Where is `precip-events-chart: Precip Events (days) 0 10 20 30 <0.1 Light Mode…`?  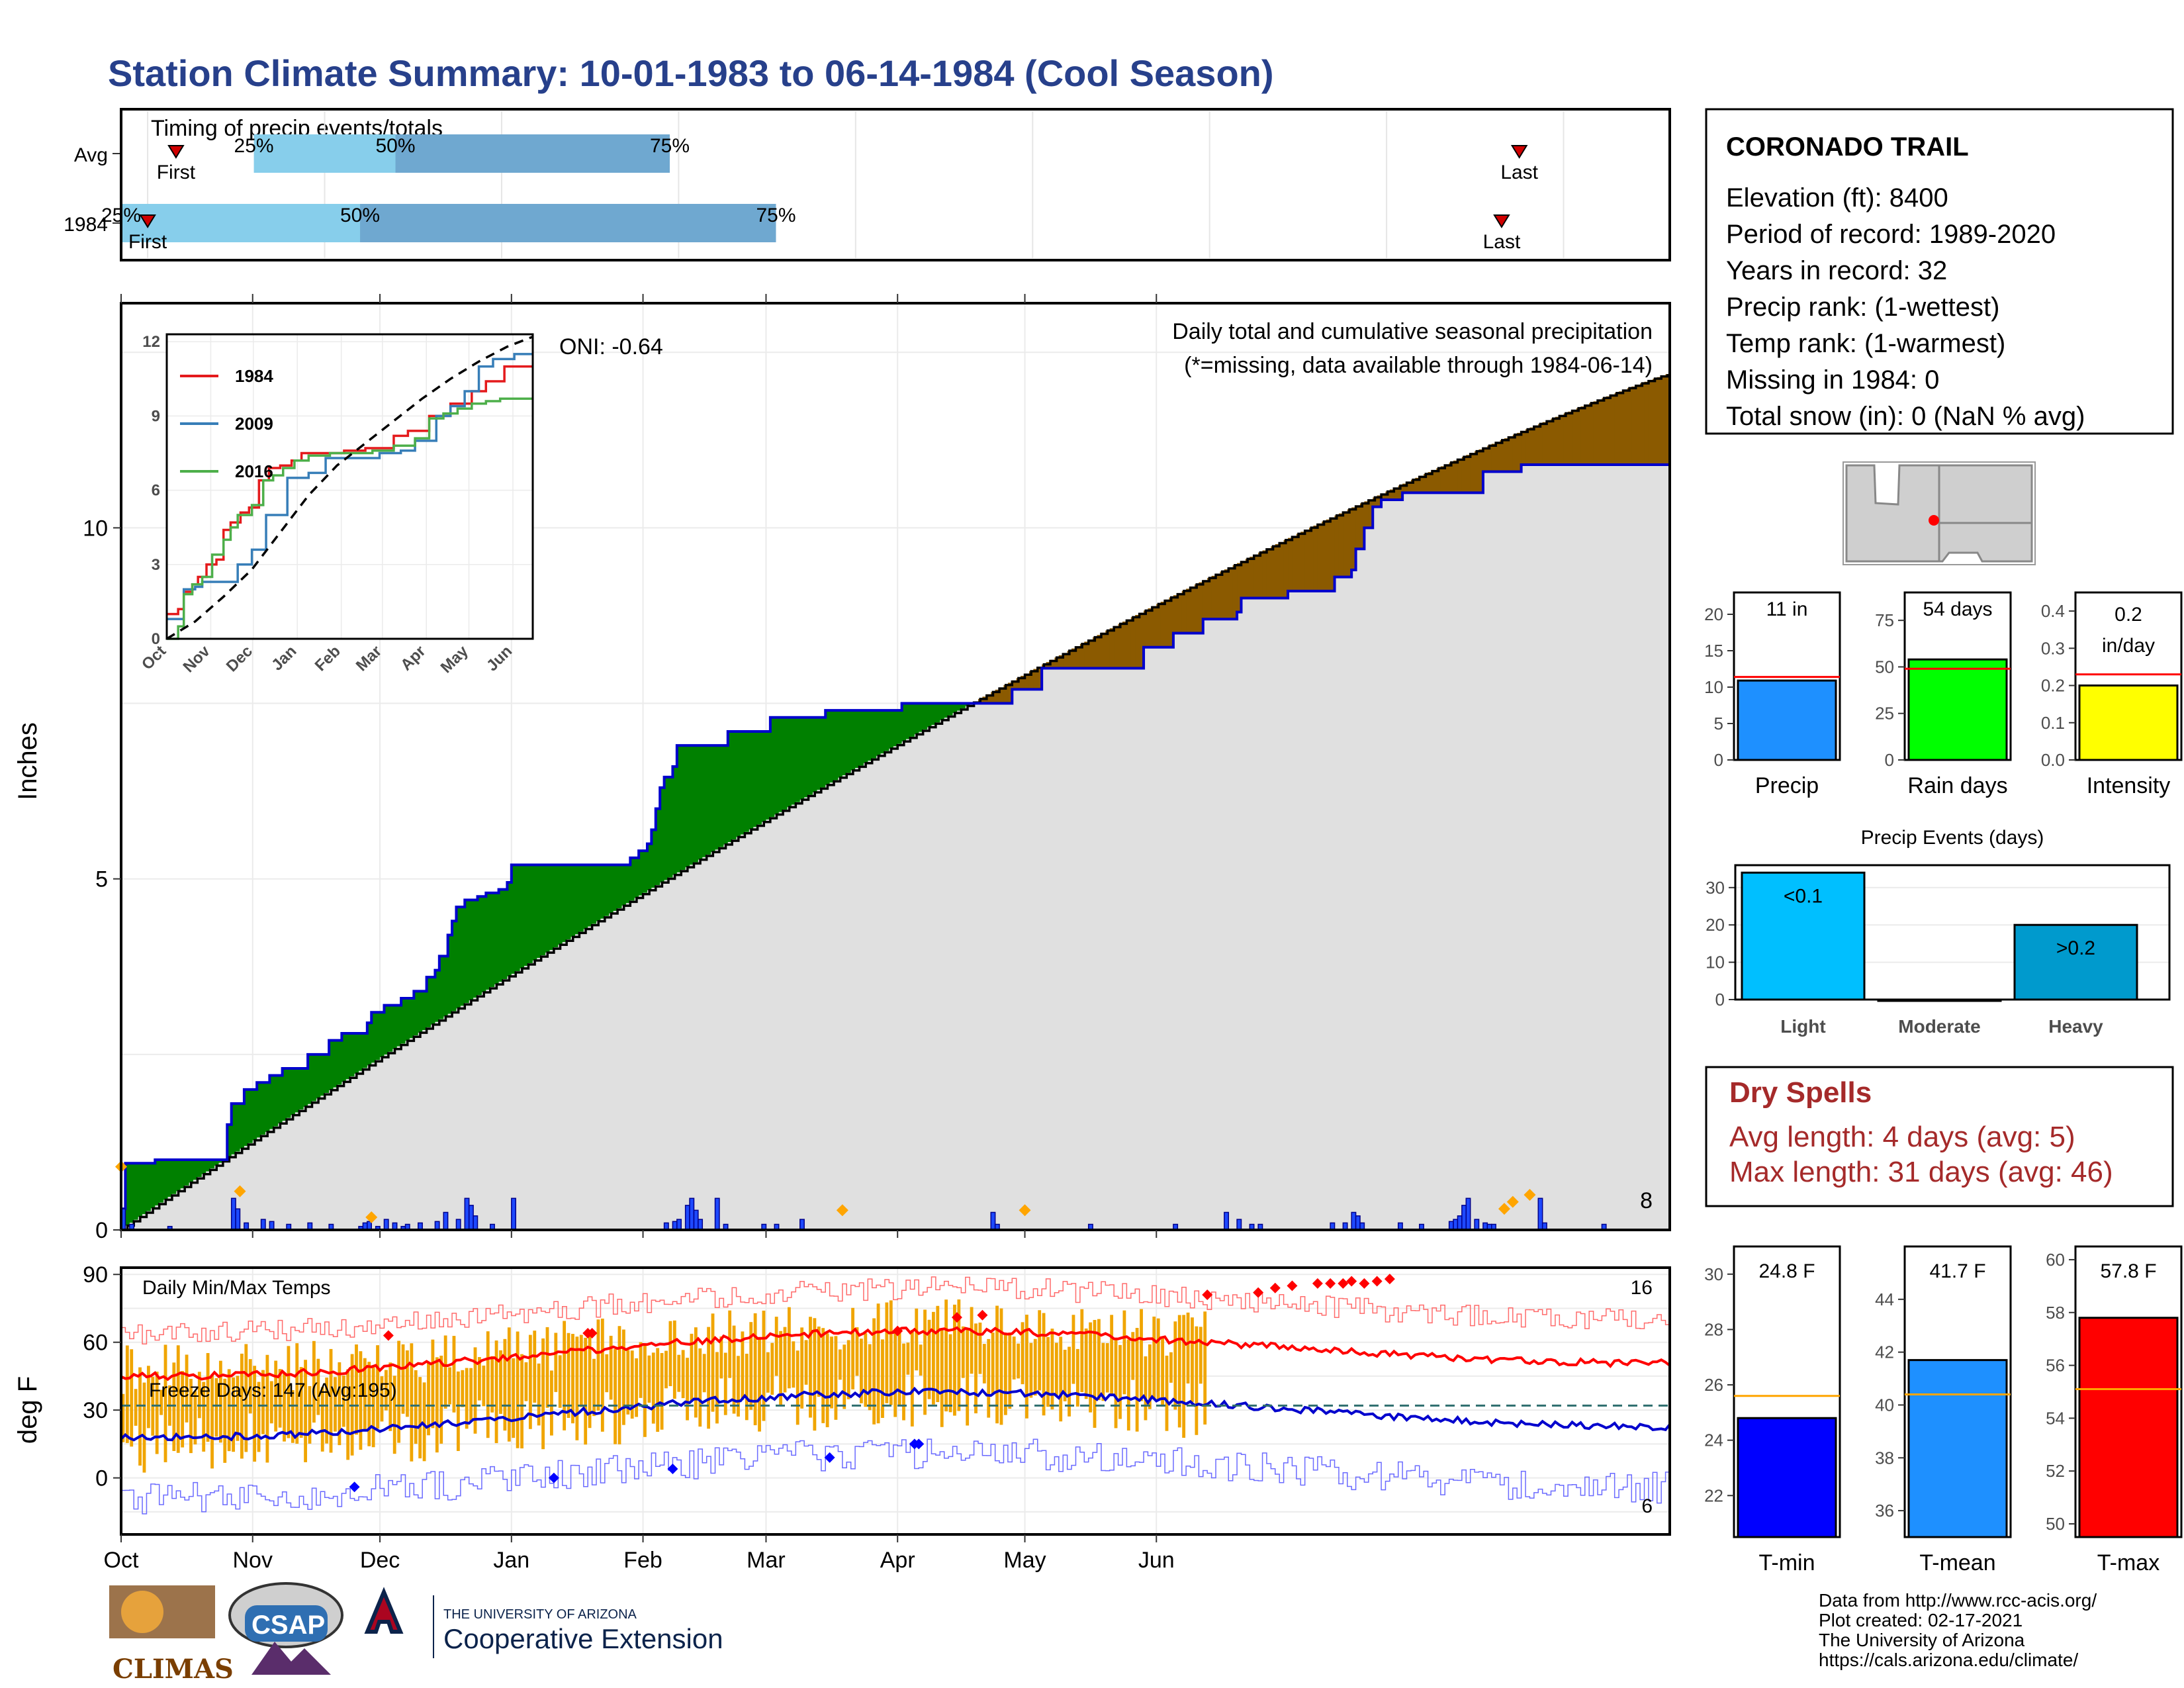
precip-events-chart: Precip Events (days) 0 10 20 30 <0.1 Light Mode… is located at coordinates (1939, 932).